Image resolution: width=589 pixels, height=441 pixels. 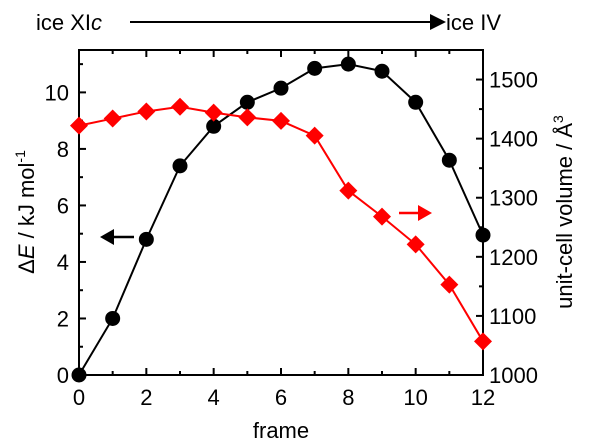 What do you see at coordinates (415, 397) in the screenshot?
I see `x-tick-label: 10` at bounding box center [415, 397].